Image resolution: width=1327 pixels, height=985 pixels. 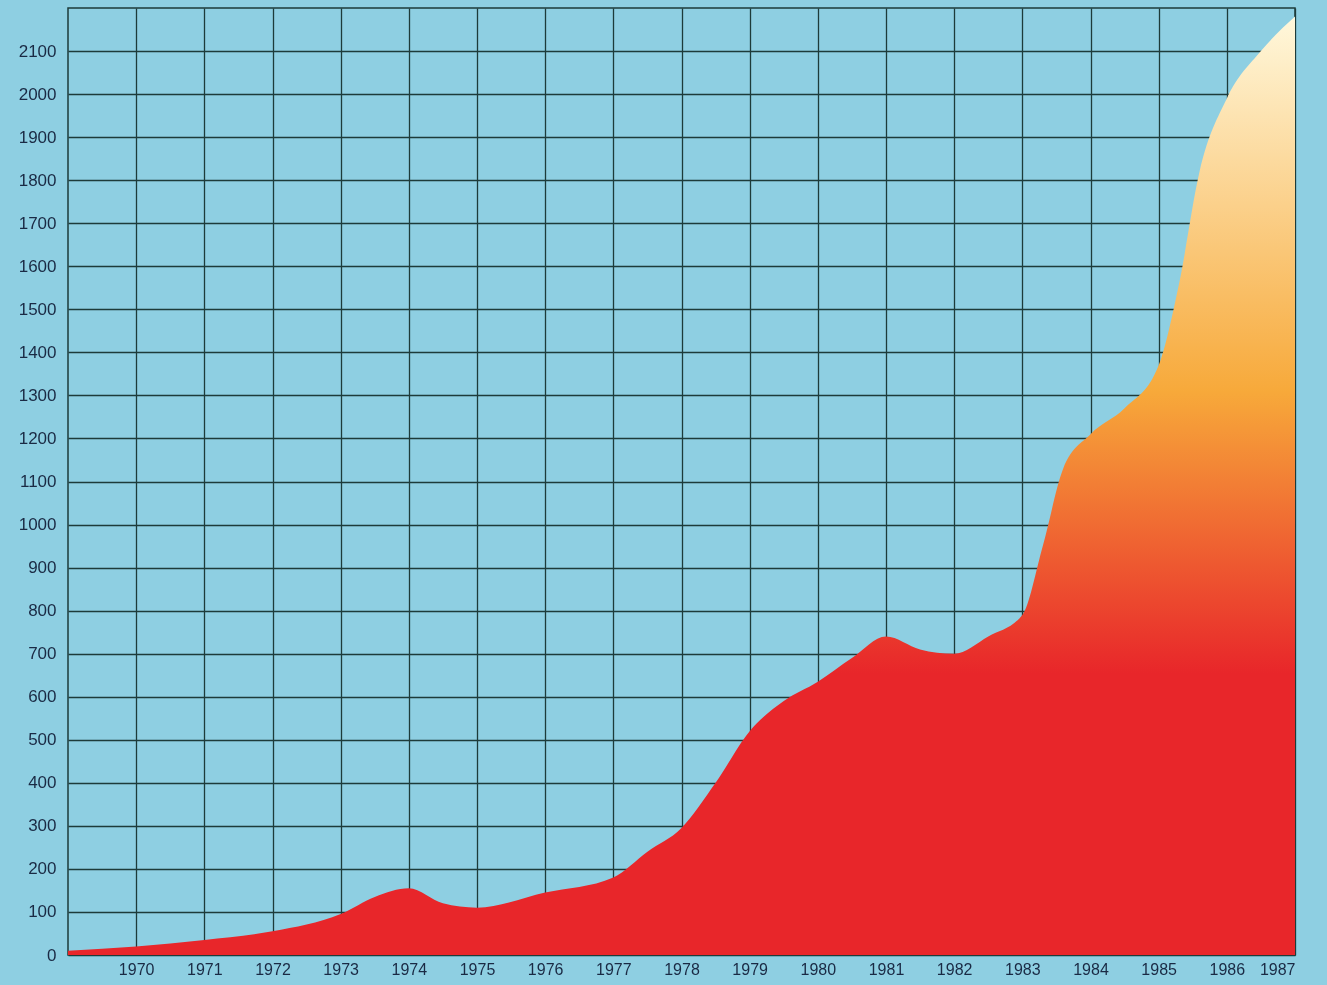 I want to click on x-tick-label: 1971, so click(x=205, y=969).